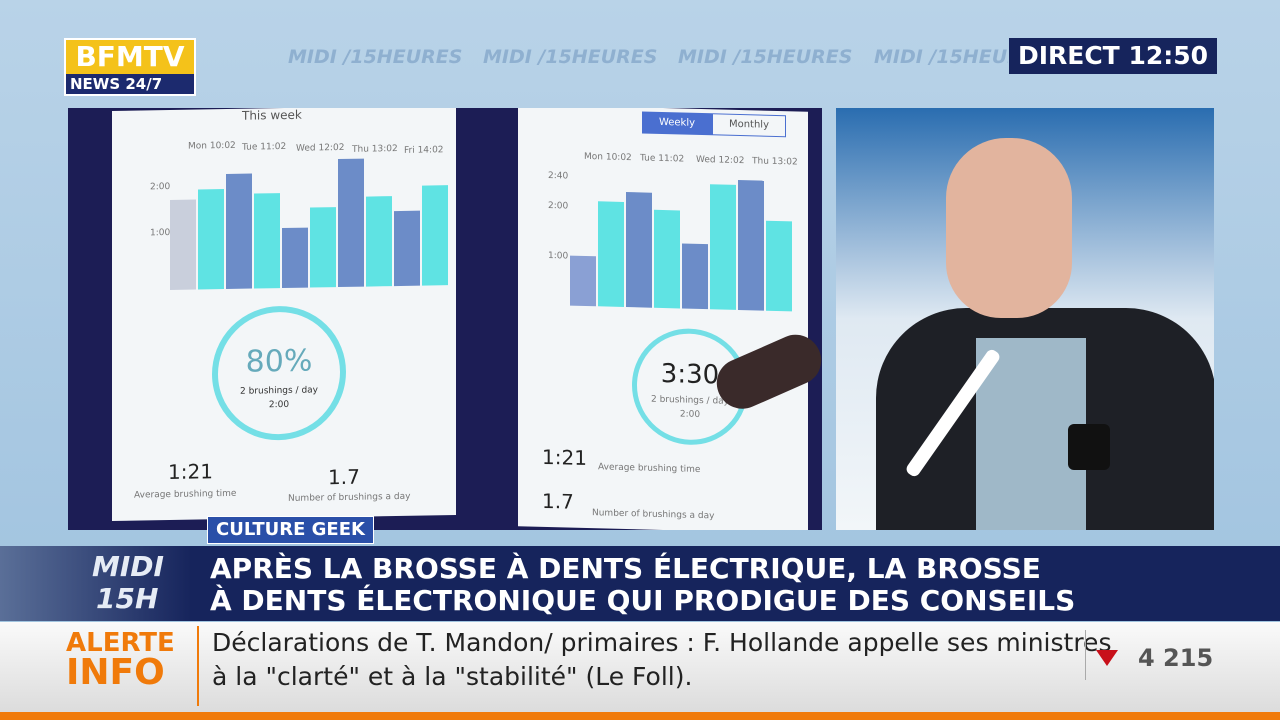 The height and width of the screenshot is (720, 1280). I want to click on score-ring: 80% 2 brushings / day 2:00, so click(279, 373).